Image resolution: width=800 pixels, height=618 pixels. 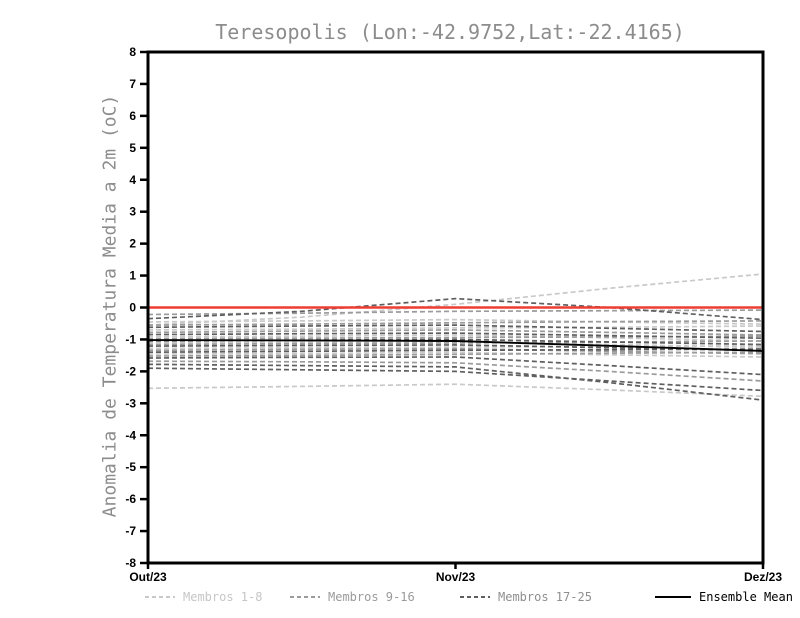 I want to click on y-tick-label: 4, so click(x=132, y=180).